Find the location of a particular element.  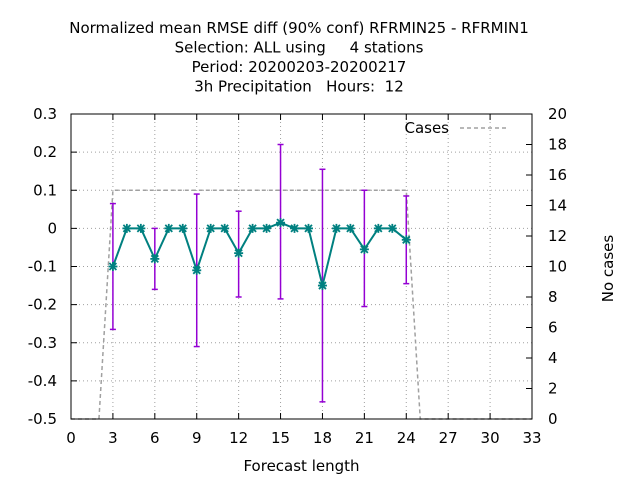

x-tick-label: 9 is located at coordinates (197, 438).